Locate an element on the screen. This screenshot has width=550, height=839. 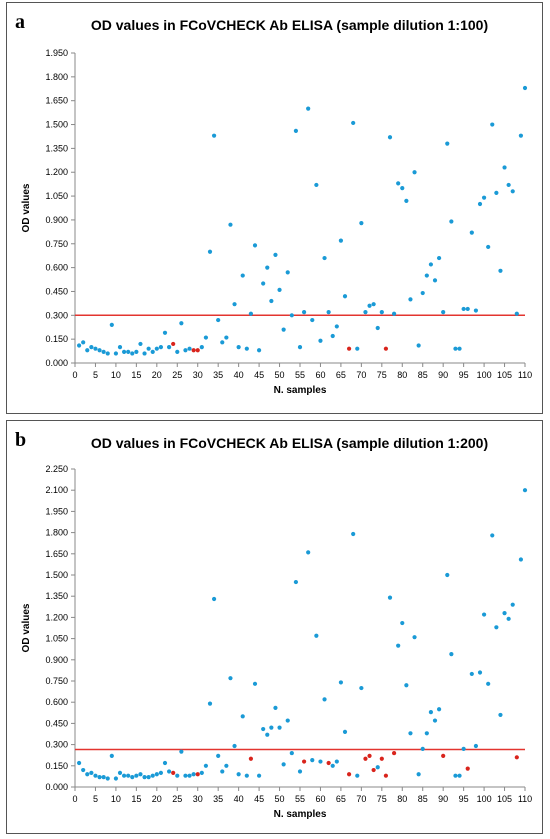
x-tick-label: 65 is located at coordinates (341, 375).